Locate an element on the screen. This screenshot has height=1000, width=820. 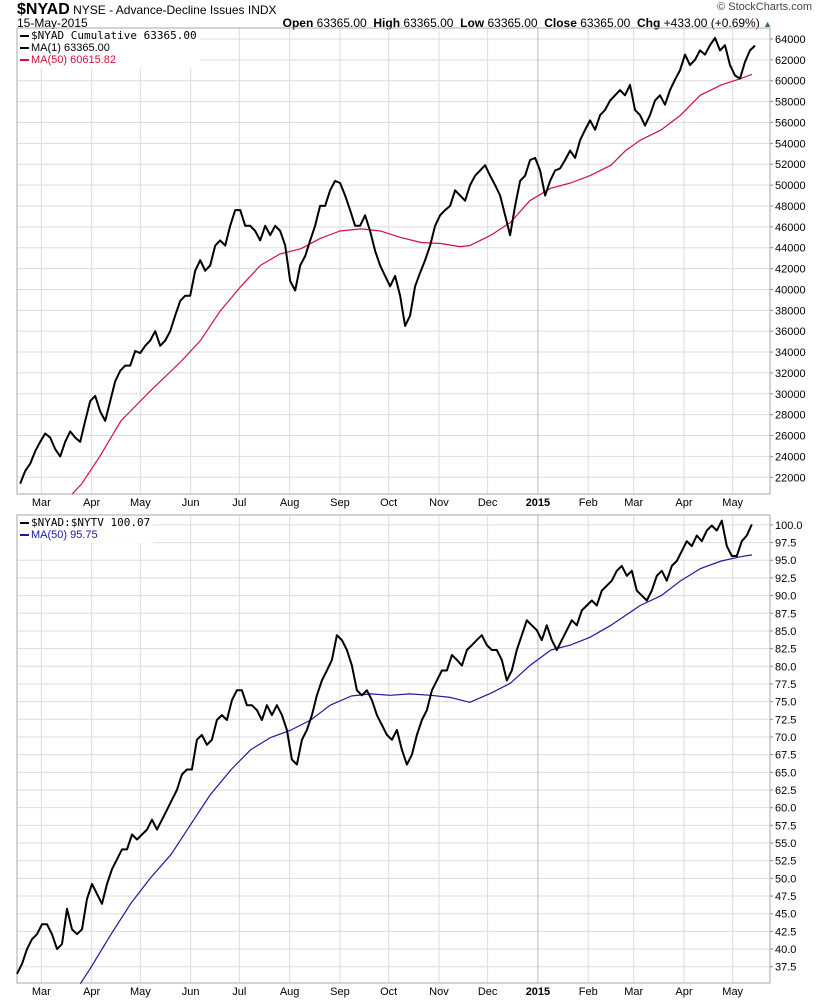
y-tick-label: 100.0 is located at coordinates (789, 526).